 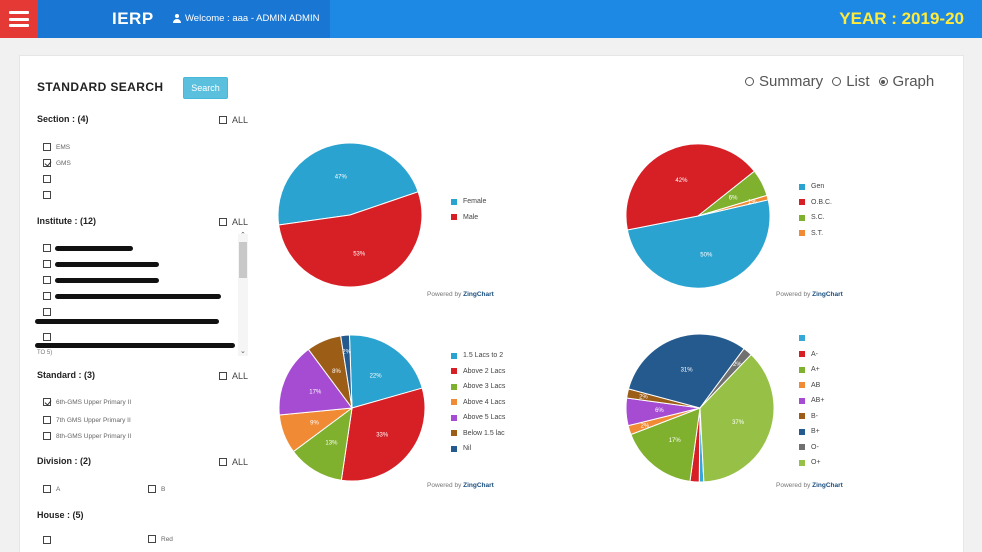 I want to click on institute-label: Institute : (12), so click(x=67, y=221).